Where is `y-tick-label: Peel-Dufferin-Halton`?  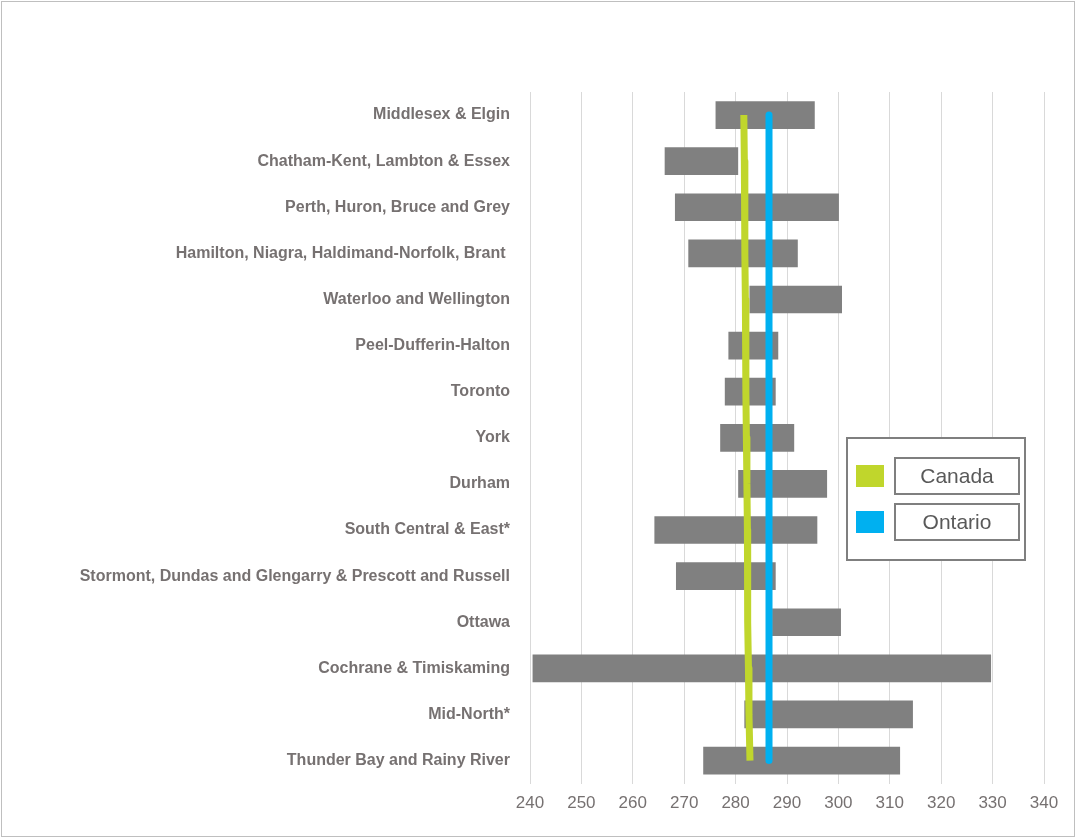
y-tick-label: Peel-Dufferin-Halton is located at coordinates (432, 344).